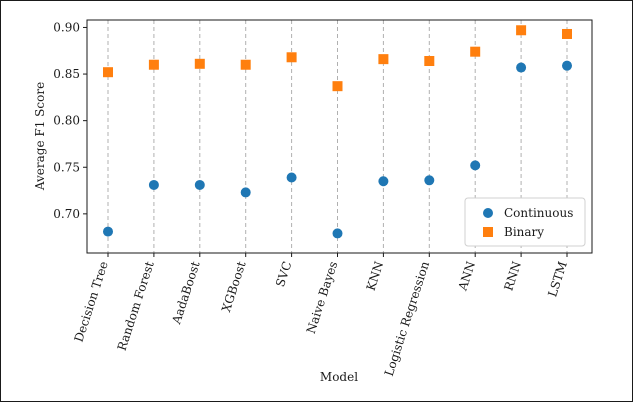 This screenshot has width=633, height=402. I want to click on y-tick-label: 0.85, so click(66, 74).